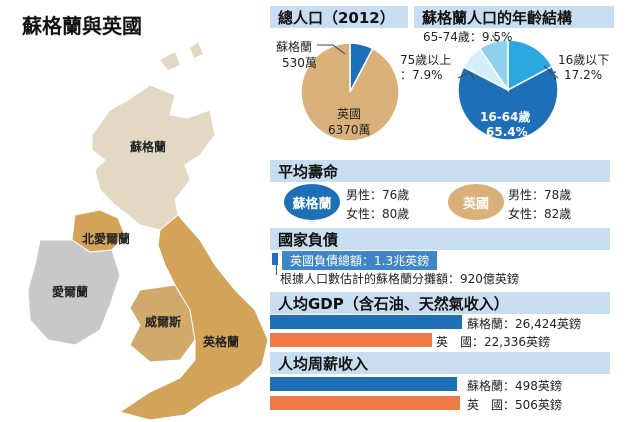 Image resolution: width=630 pixels, height=422 pixels. I want to click on map-label-scotland: 蘇格蘭, so click(147, 146).